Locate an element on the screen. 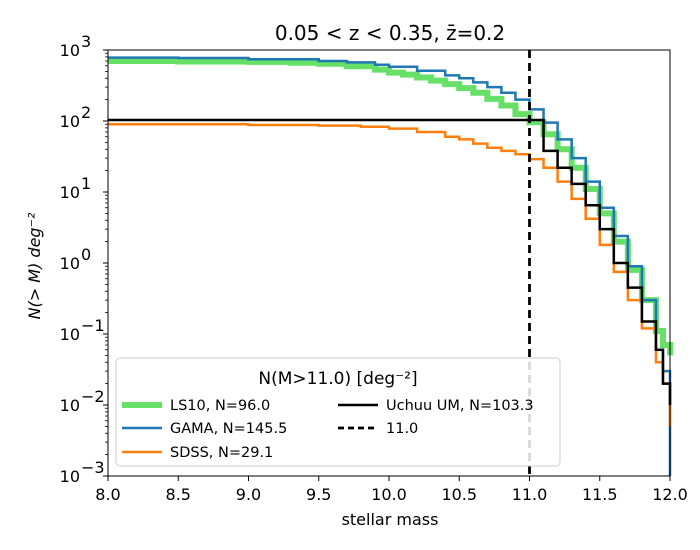  legend-box is located at coordinates (338, 412).